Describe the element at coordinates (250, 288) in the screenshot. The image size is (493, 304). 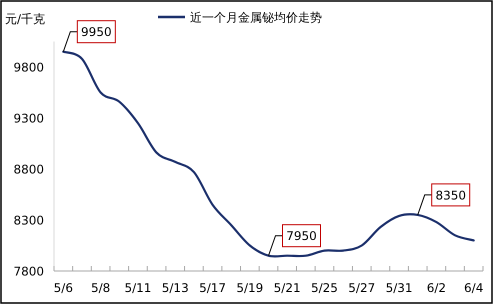
I see `x-tick-label: 5/19` at that location.